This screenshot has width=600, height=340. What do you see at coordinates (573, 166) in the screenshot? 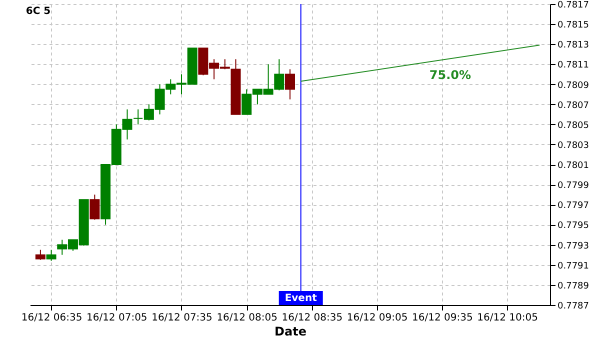
I see `y-tick-label: 0.7801` at bounding box center [573, 166].